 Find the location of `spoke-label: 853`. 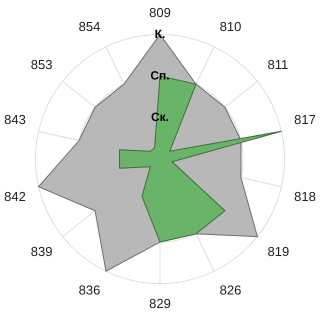

spoke-label: 853 is located at coordinates (41, 64).